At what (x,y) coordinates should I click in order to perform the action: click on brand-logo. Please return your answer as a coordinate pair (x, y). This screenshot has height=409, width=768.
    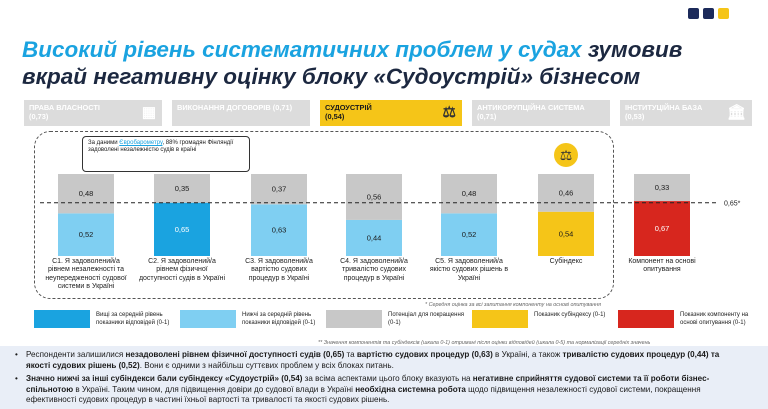
    Looking at the image, I should click on (708, 13).